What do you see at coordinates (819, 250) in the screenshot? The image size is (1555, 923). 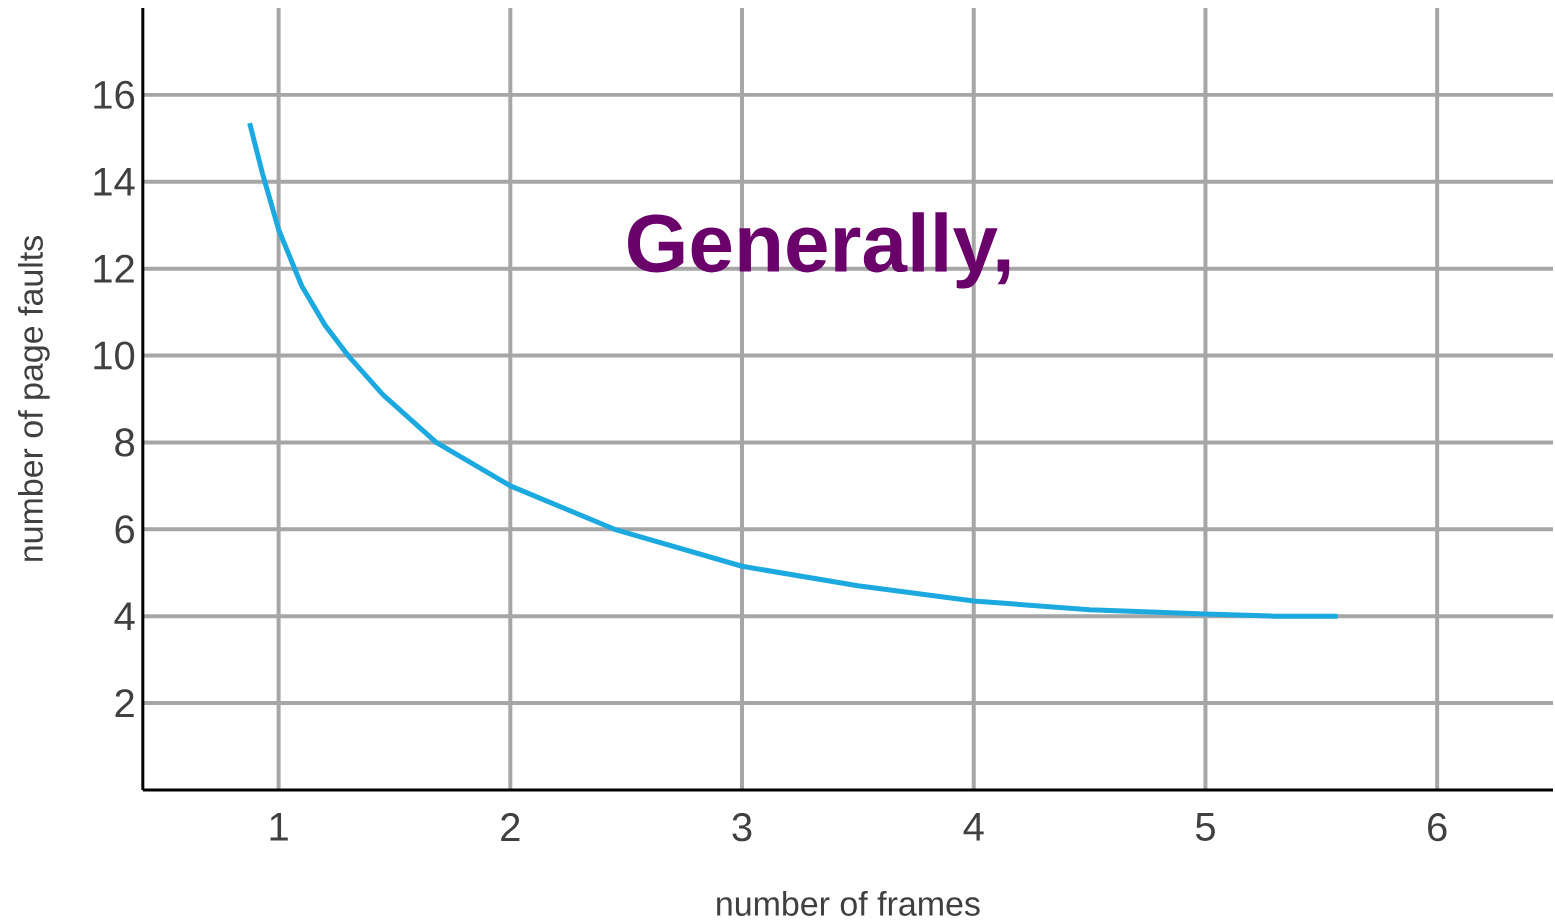 I see `annotation: Generally,` at bounding box center [819, 250].